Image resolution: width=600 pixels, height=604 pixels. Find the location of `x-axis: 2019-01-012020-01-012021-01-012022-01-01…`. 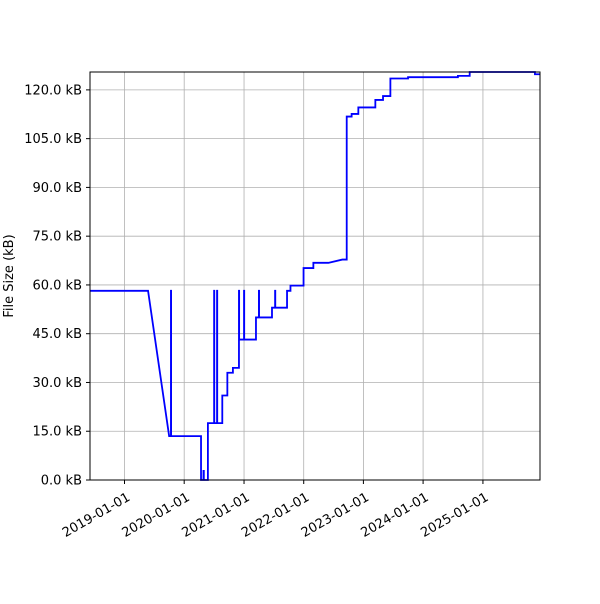

x-axis: 2019-01-012020-01-012021-01-012022-01-01… is located at coordinates (275, 510).